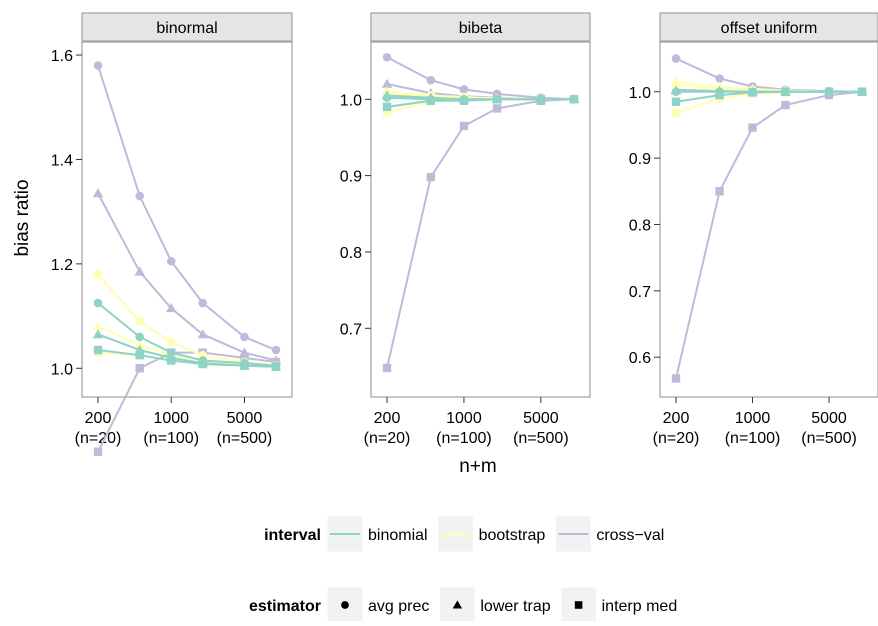  I want to click on y-tick-label: 1.6, so click(62, 56).